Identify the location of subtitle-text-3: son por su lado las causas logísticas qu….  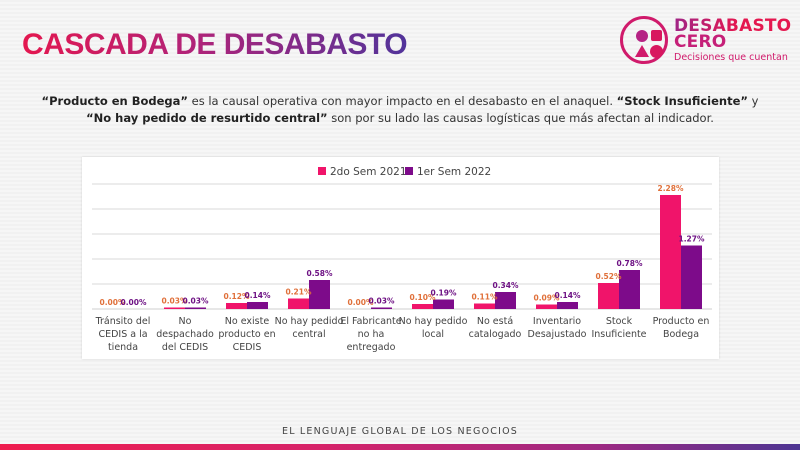
(520, 118).